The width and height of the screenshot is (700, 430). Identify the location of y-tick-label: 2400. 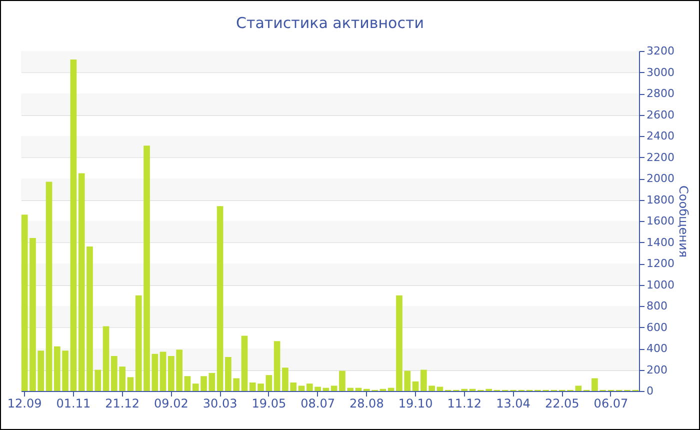
(660, 136).